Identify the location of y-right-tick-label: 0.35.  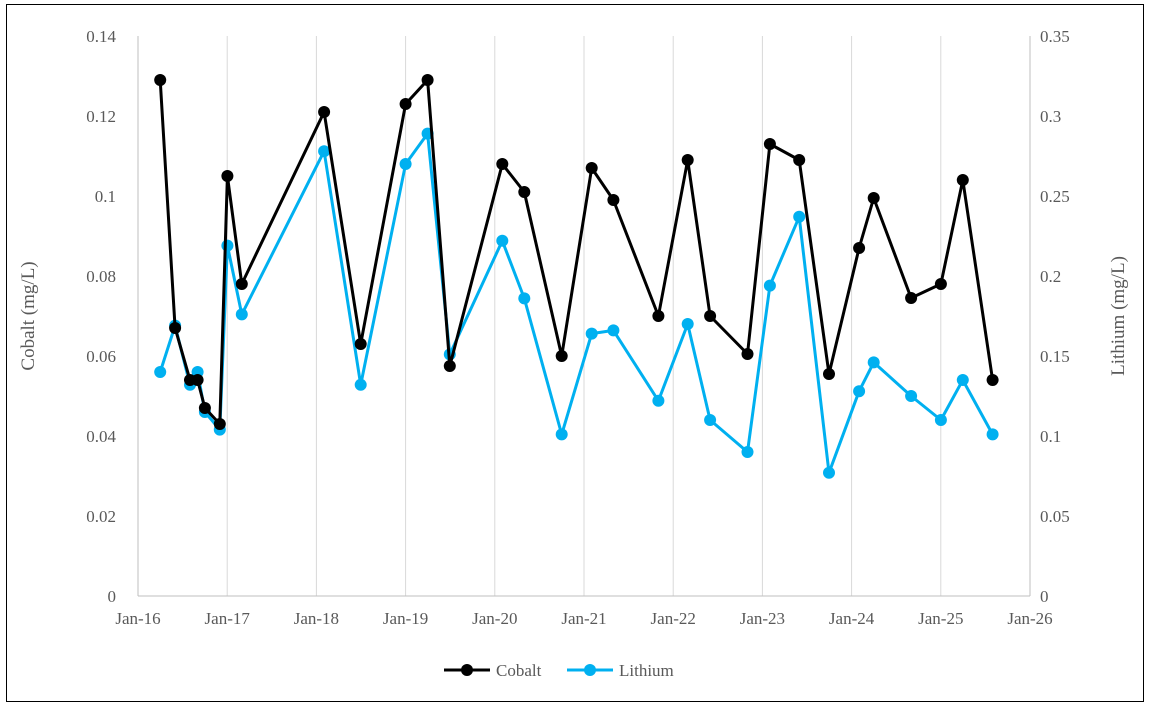
(1055, 36).